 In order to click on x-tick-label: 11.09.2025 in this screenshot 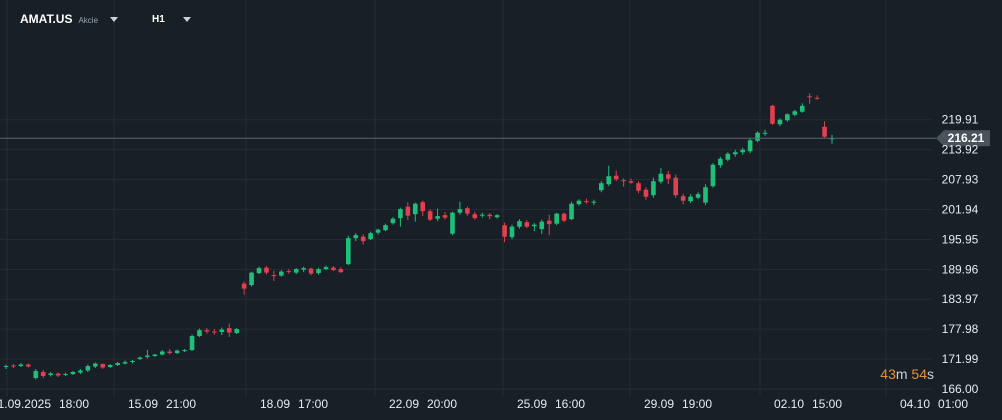, I will do `click(25, 404)`.